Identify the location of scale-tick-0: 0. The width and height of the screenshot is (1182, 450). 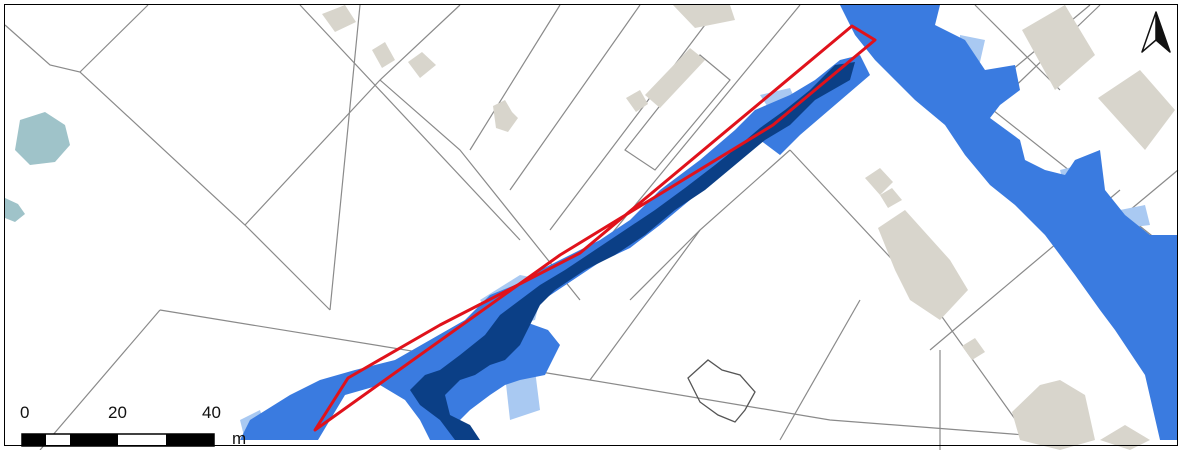
(25, 412).